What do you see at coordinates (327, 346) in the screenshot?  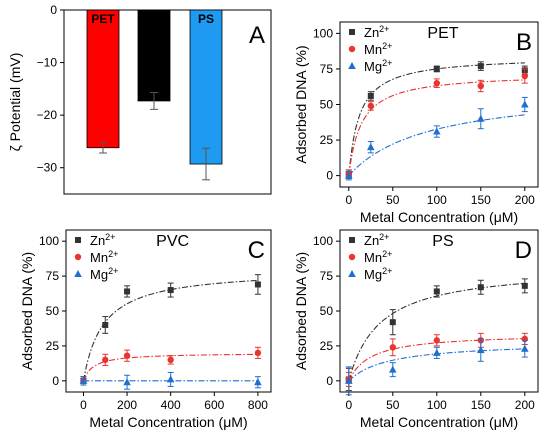 I see `panel-d-ytick-label: 25` at bounding box center [327, 346].